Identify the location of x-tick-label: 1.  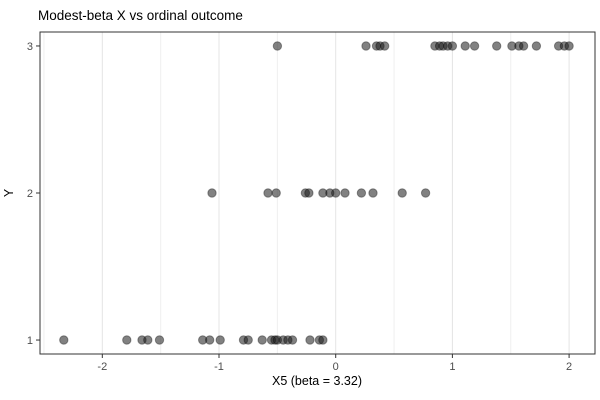
(452, 367).